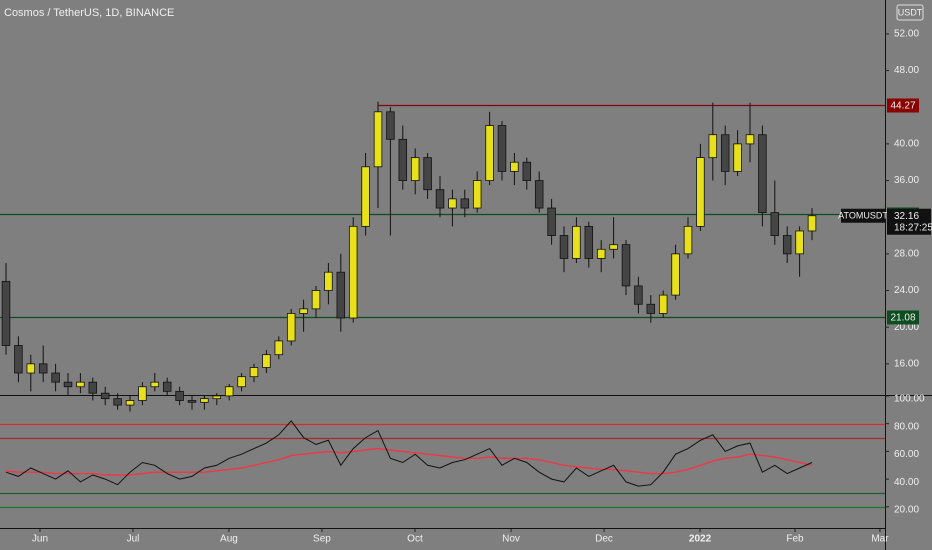  I want to click on indicator-tick-label: 80.00, so click(906, 426).